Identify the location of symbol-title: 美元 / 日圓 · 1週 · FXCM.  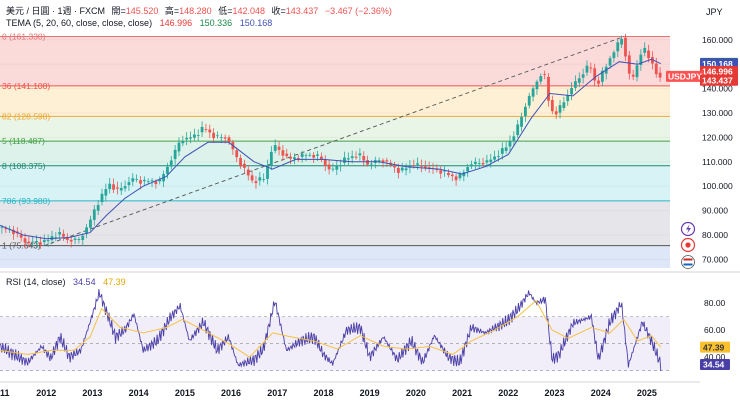
(55, 10).